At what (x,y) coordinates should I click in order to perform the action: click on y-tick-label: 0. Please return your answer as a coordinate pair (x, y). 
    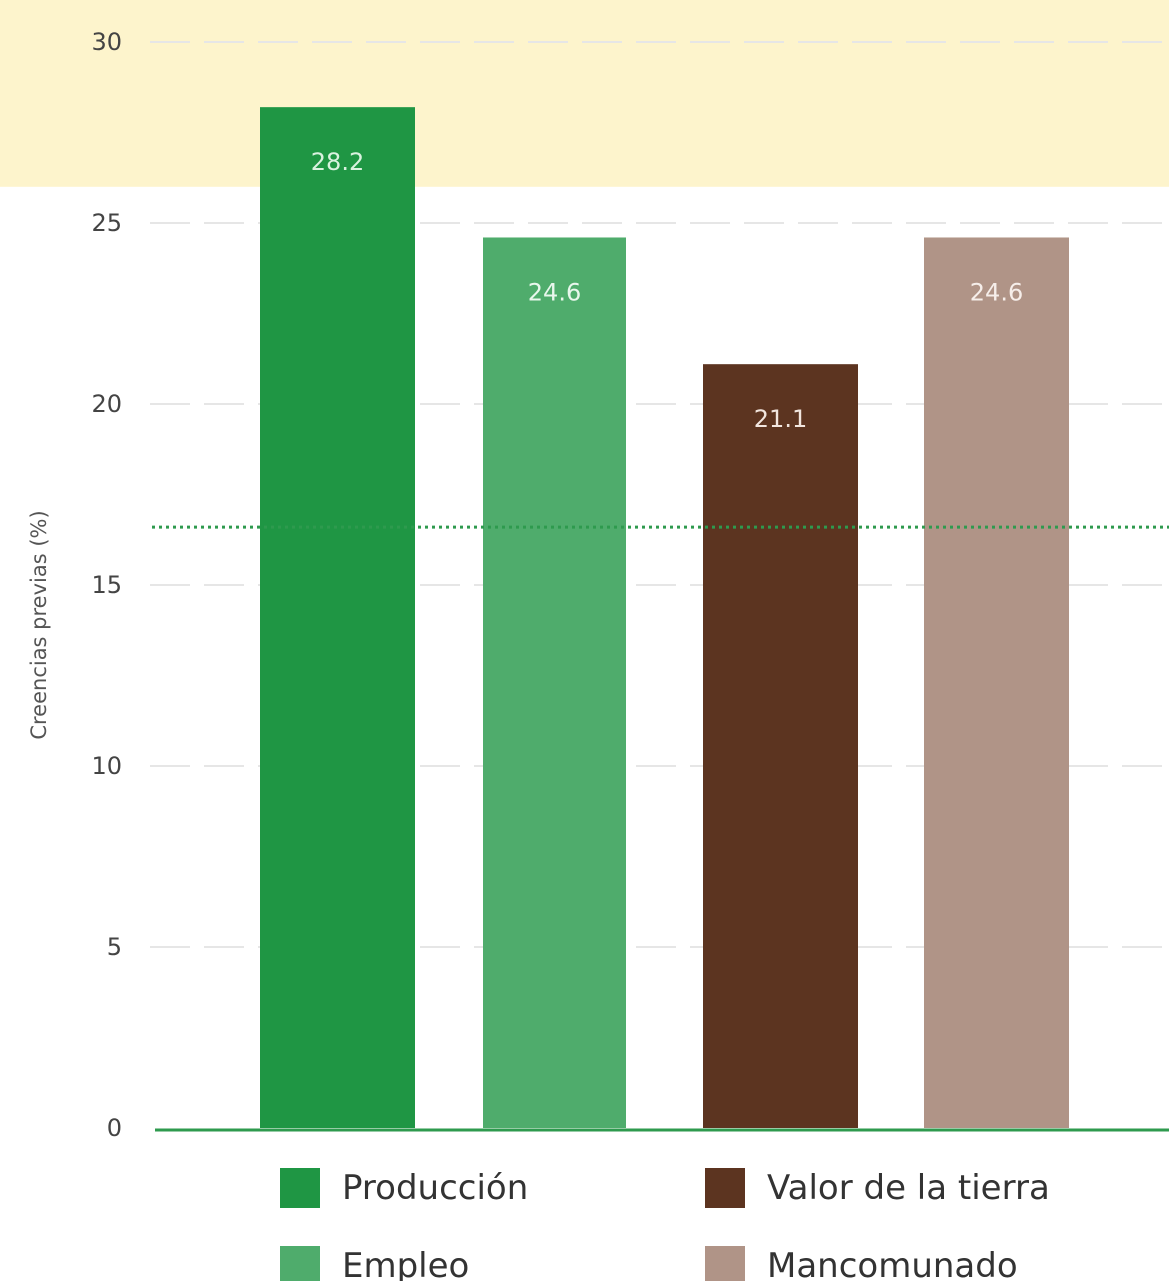
    Looking at the image, I should click on (114, 1128).